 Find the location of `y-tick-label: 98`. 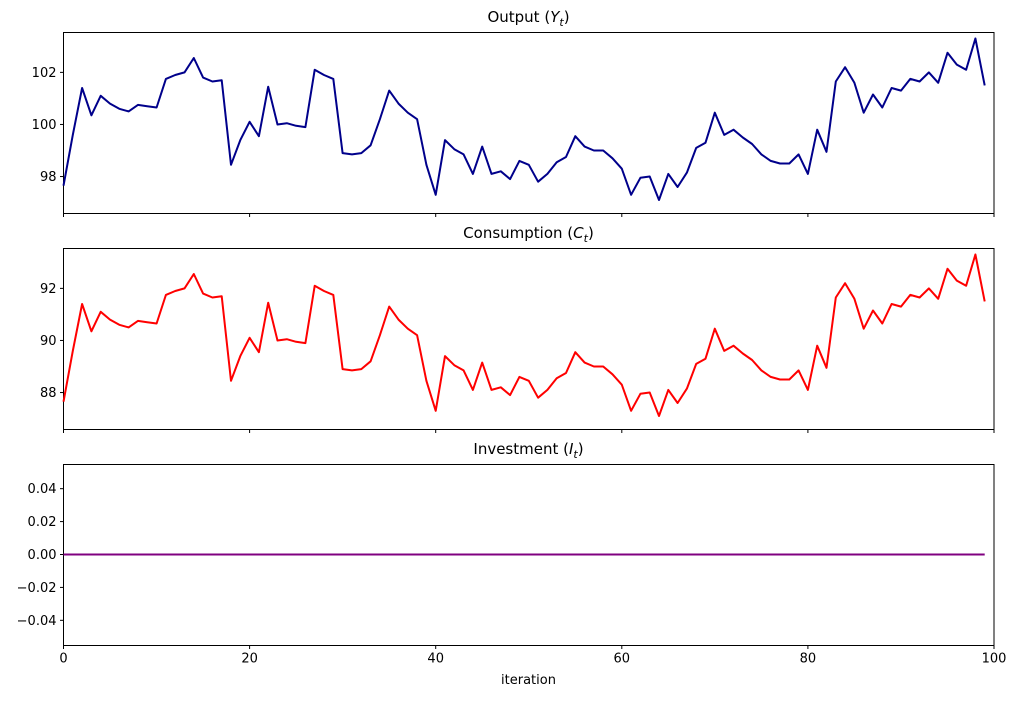

y-tick-label: 98 is located at coordinates (48, 177).